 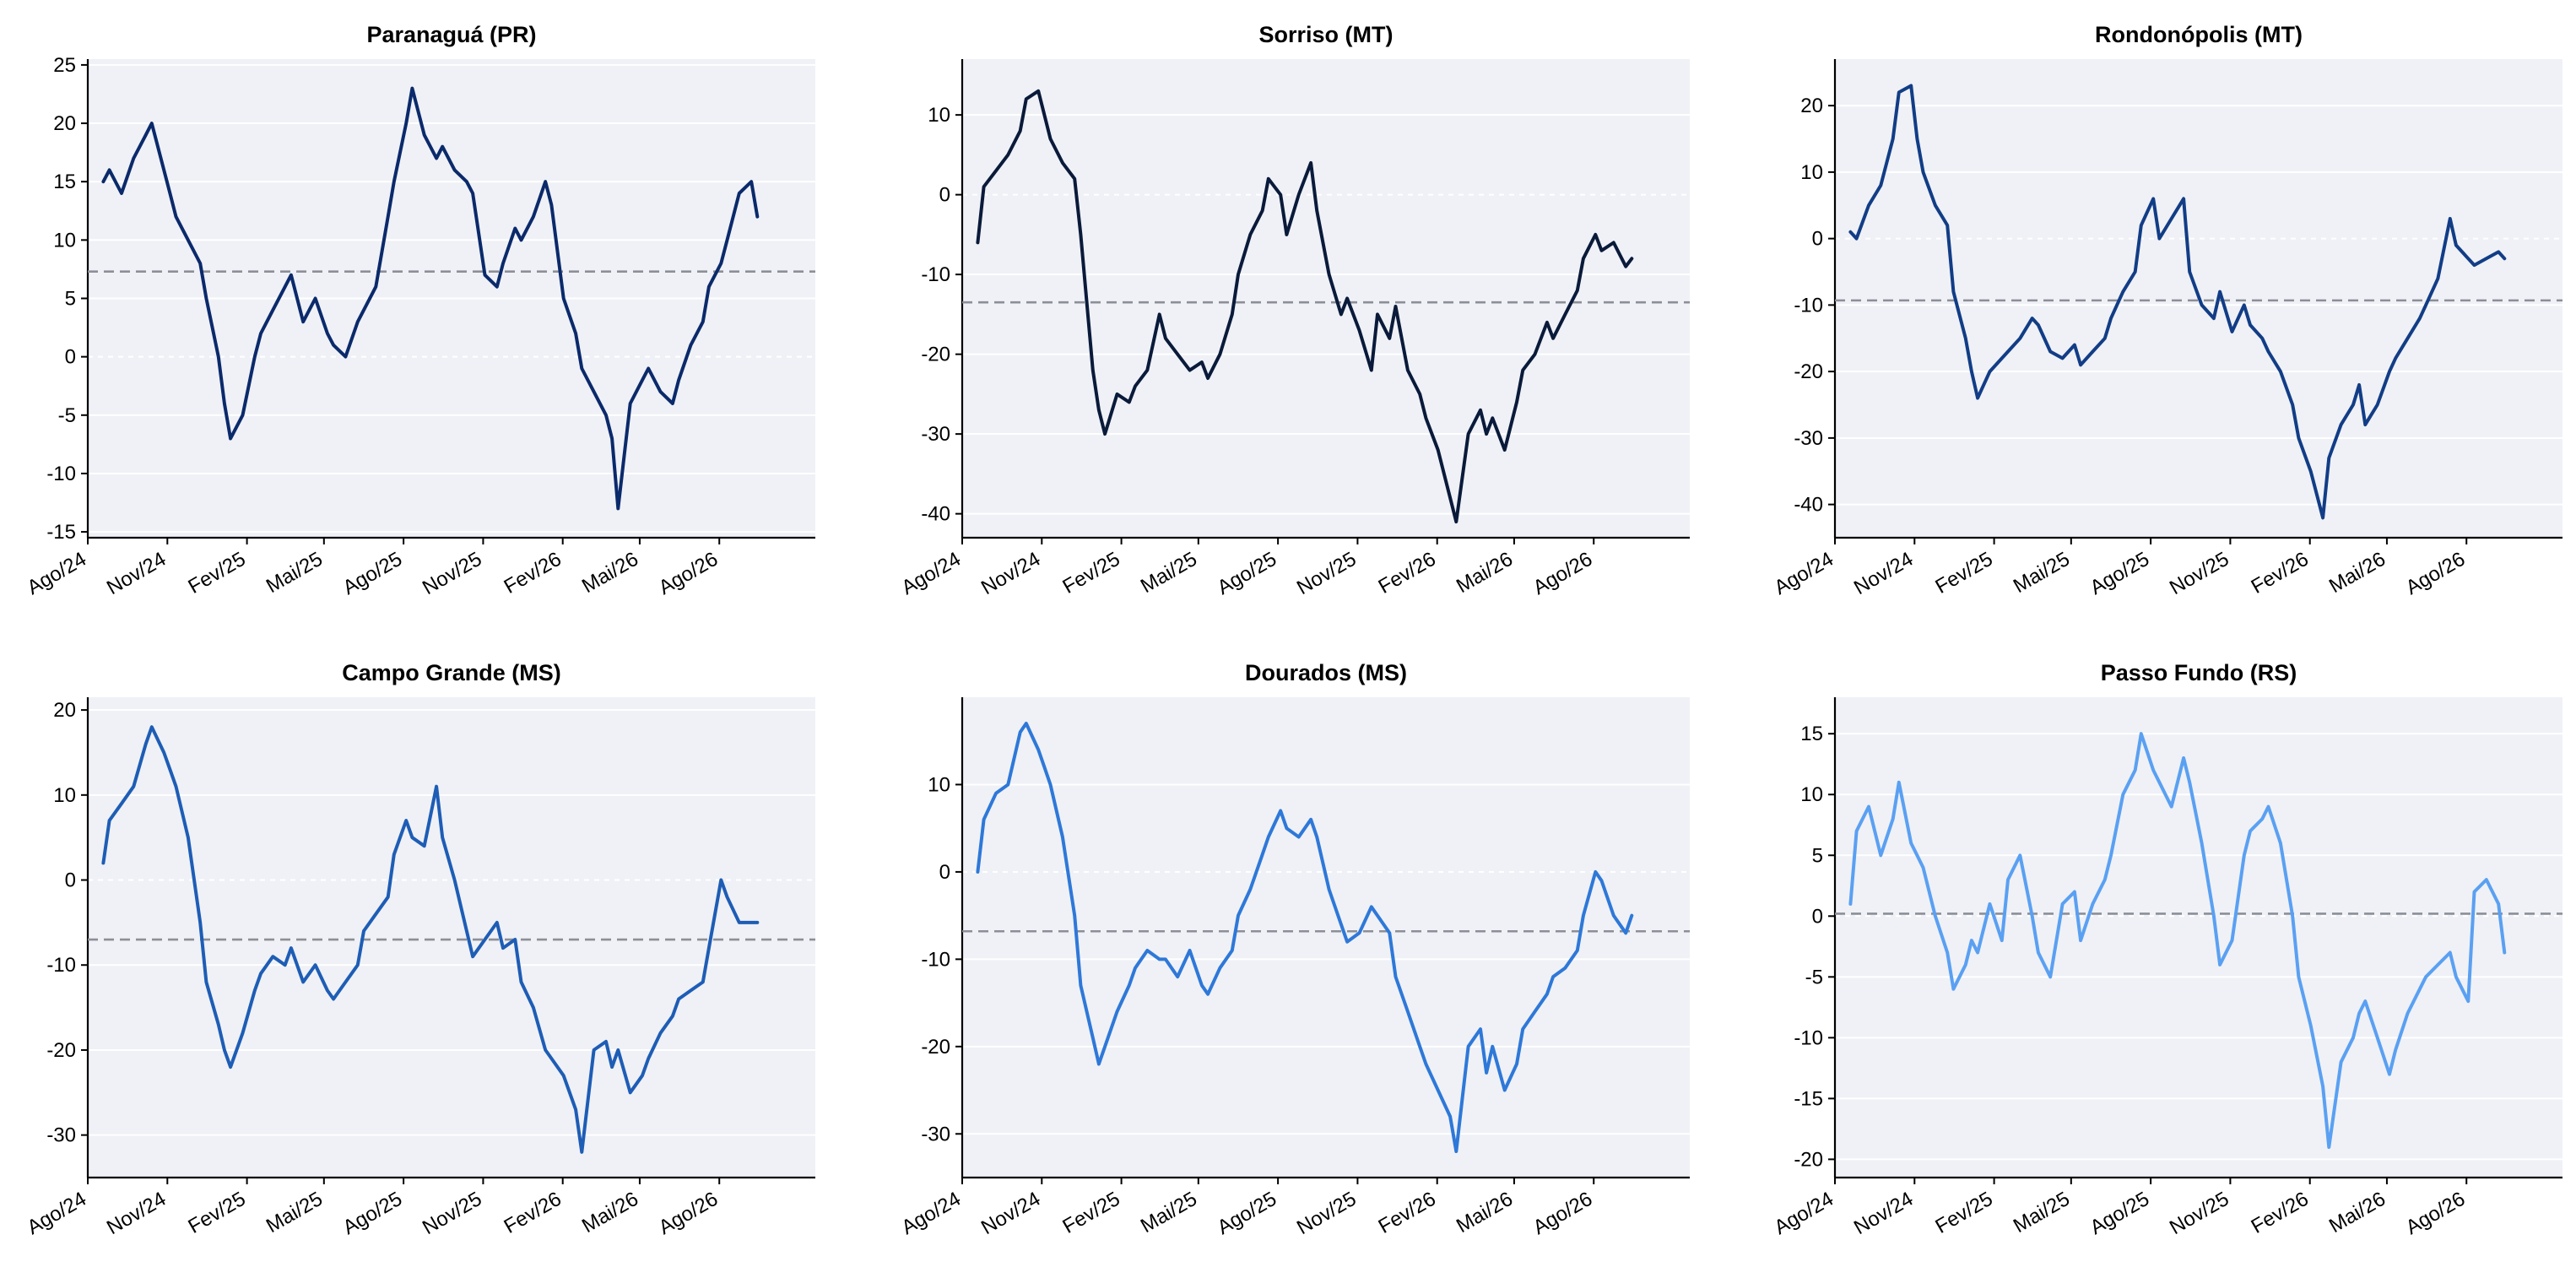 What do you see at coordinates (1326, 672) in the screenshot?
I see `chart-title: Dourados (MS)` at bounding box center [1326, 672].